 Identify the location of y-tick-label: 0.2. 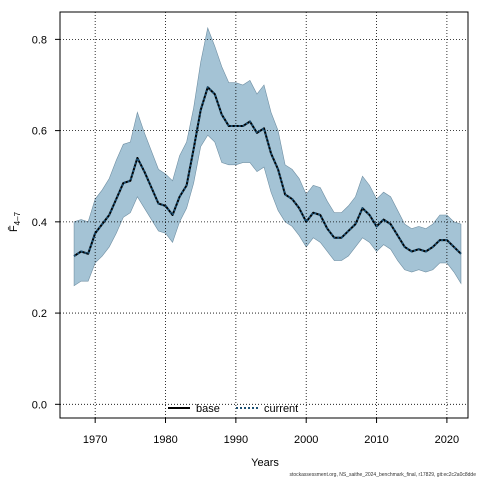
(39, 314).